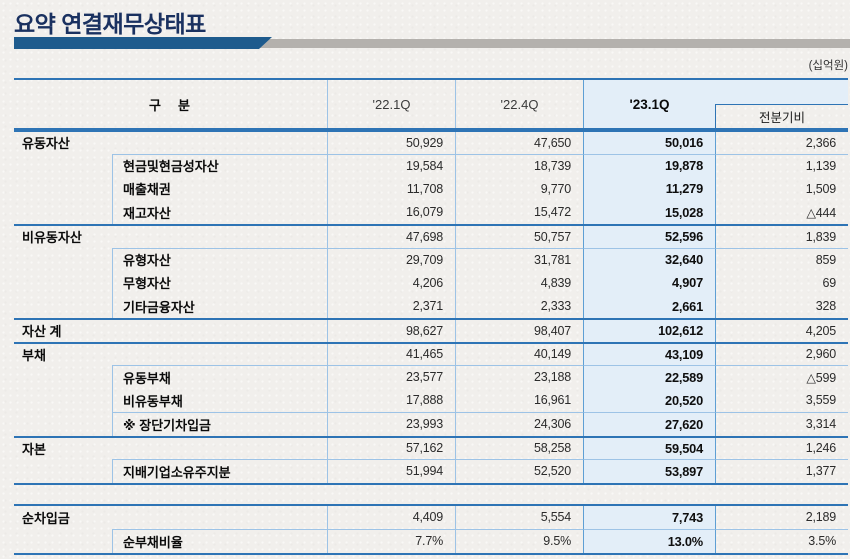  What do you see at coordinates (781, 306) in the screenshot?
I see `cell-qoq: 328` at bounding box center [781, 306].